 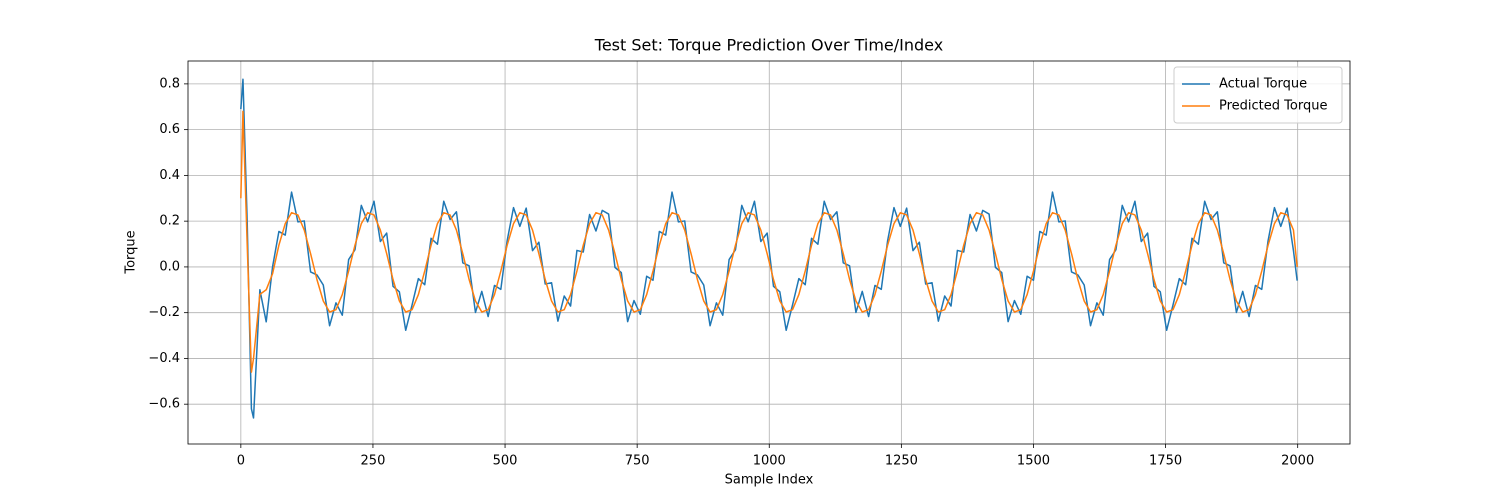 I want to click on legend-label: Actual Torque, so click(x=1263, y=84).